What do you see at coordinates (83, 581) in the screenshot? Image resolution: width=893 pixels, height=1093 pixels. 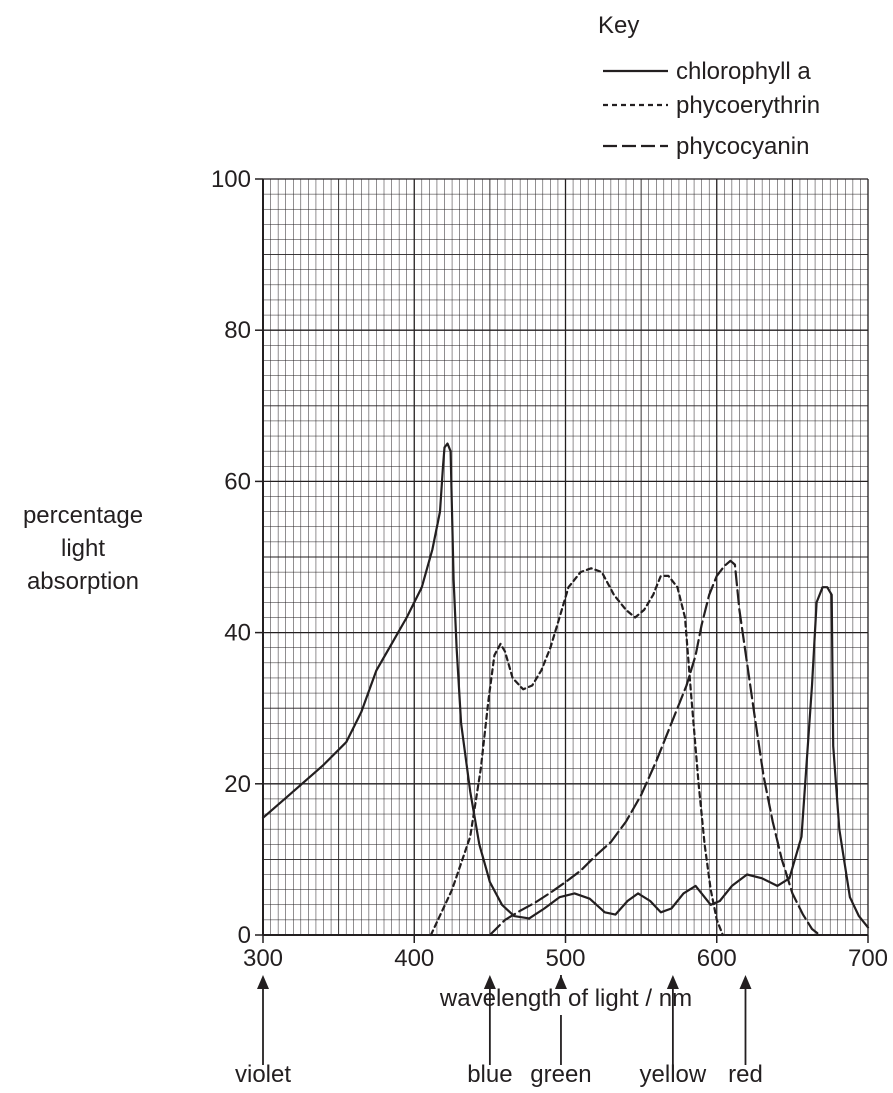 I see `y-axis-label-line-3: absorption` at bounding box center [83, 581].